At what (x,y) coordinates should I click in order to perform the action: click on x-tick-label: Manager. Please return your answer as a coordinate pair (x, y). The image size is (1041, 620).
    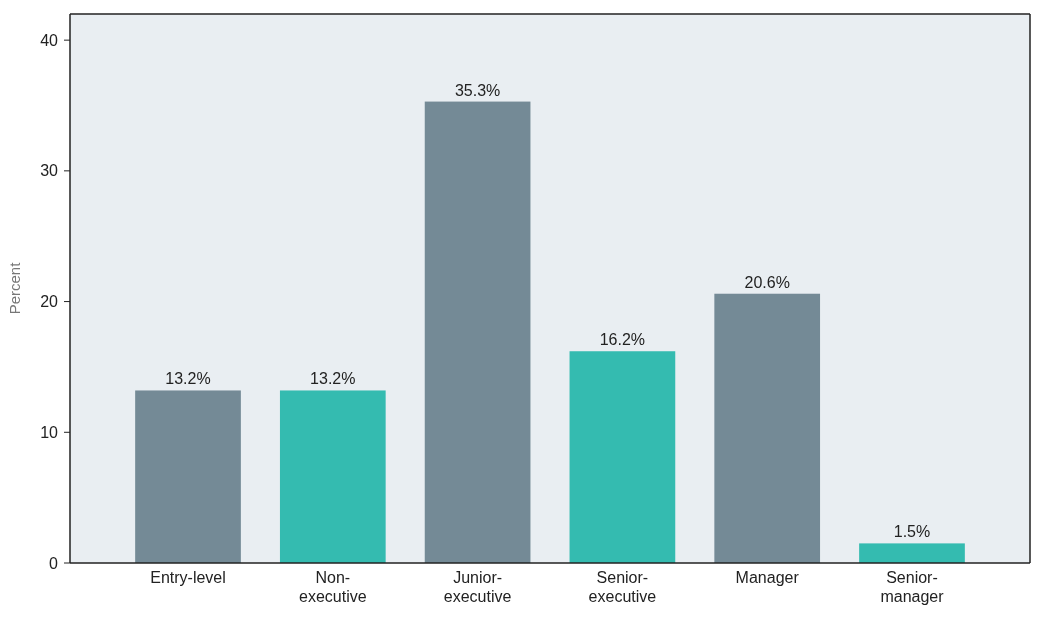
    Looking at the image, I should click on (767, 577).